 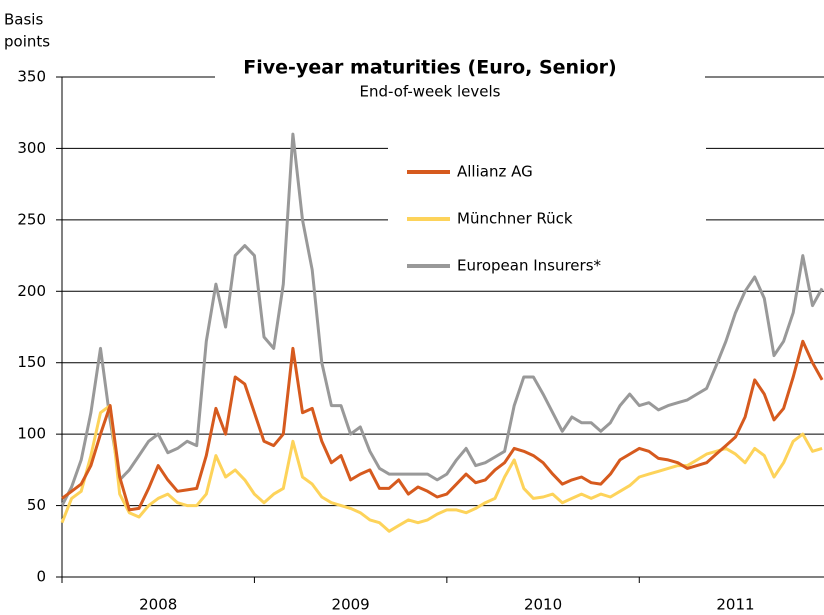 I want to click on x-tick-label: 2010, so click(x=543, y=605).